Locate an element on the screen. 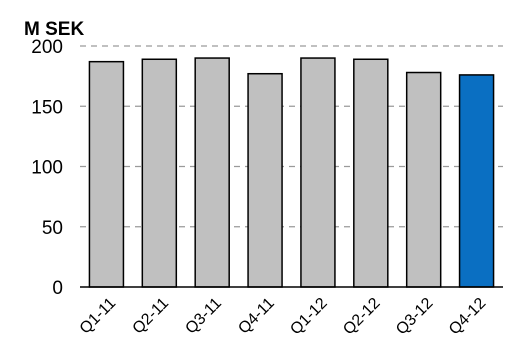  y-tick-label: 100 is located at coordinates (47, 168).